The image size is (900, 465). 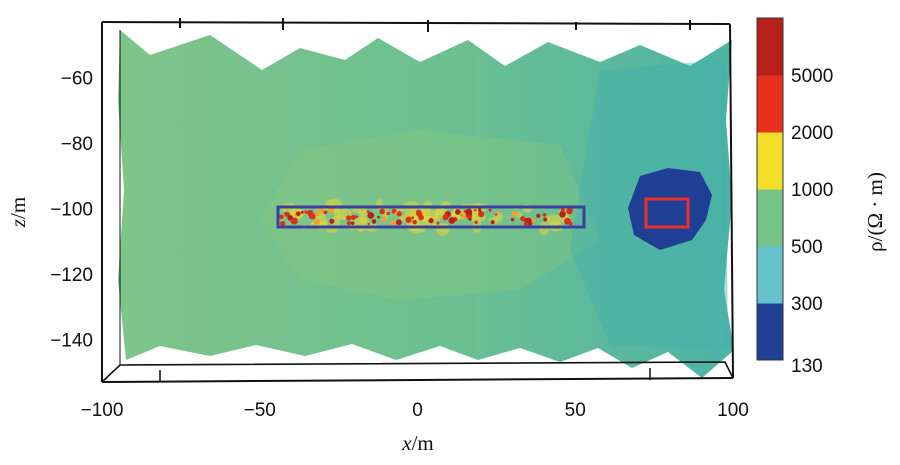 What do you see at coordinates (667, 213) in the screenshot?
I see `target-box` at bounding box center [667, 213].